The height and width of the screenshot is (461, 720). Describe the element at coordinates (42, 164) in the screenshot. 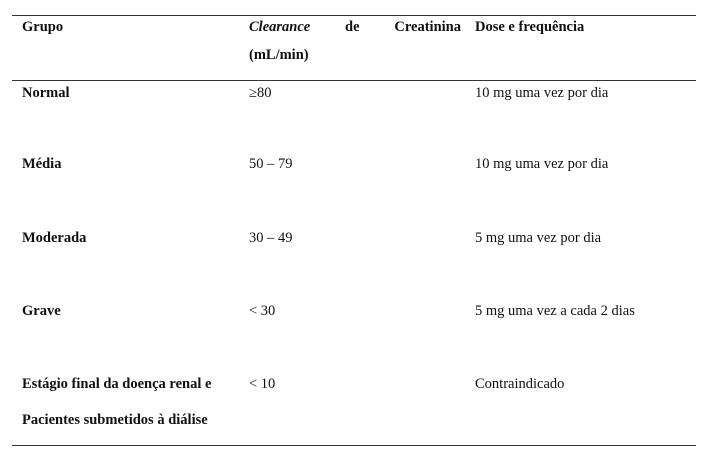

I see `row-media-grupo: Média` at that location.